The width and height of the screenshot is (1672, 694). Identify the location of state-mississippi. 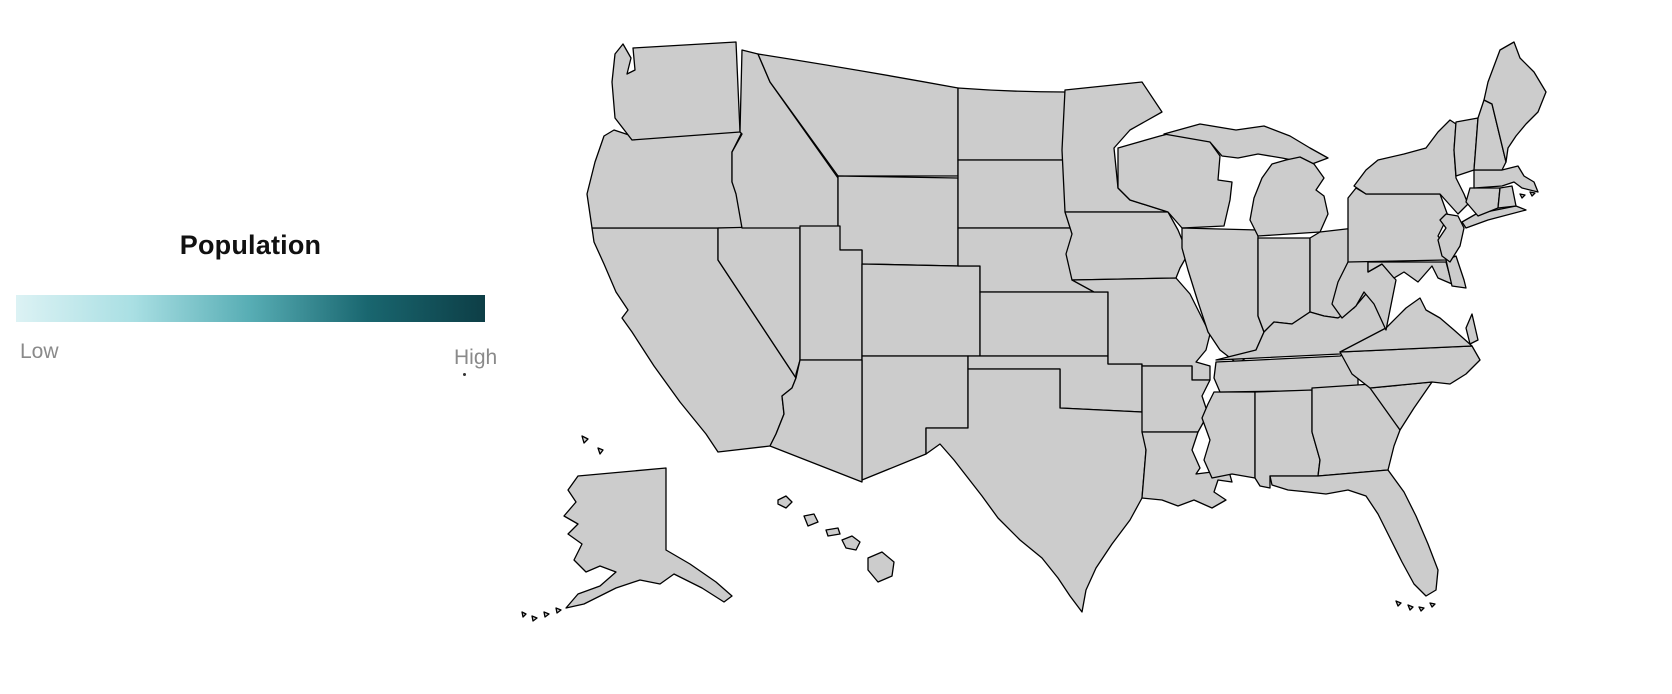
(1228, 435).